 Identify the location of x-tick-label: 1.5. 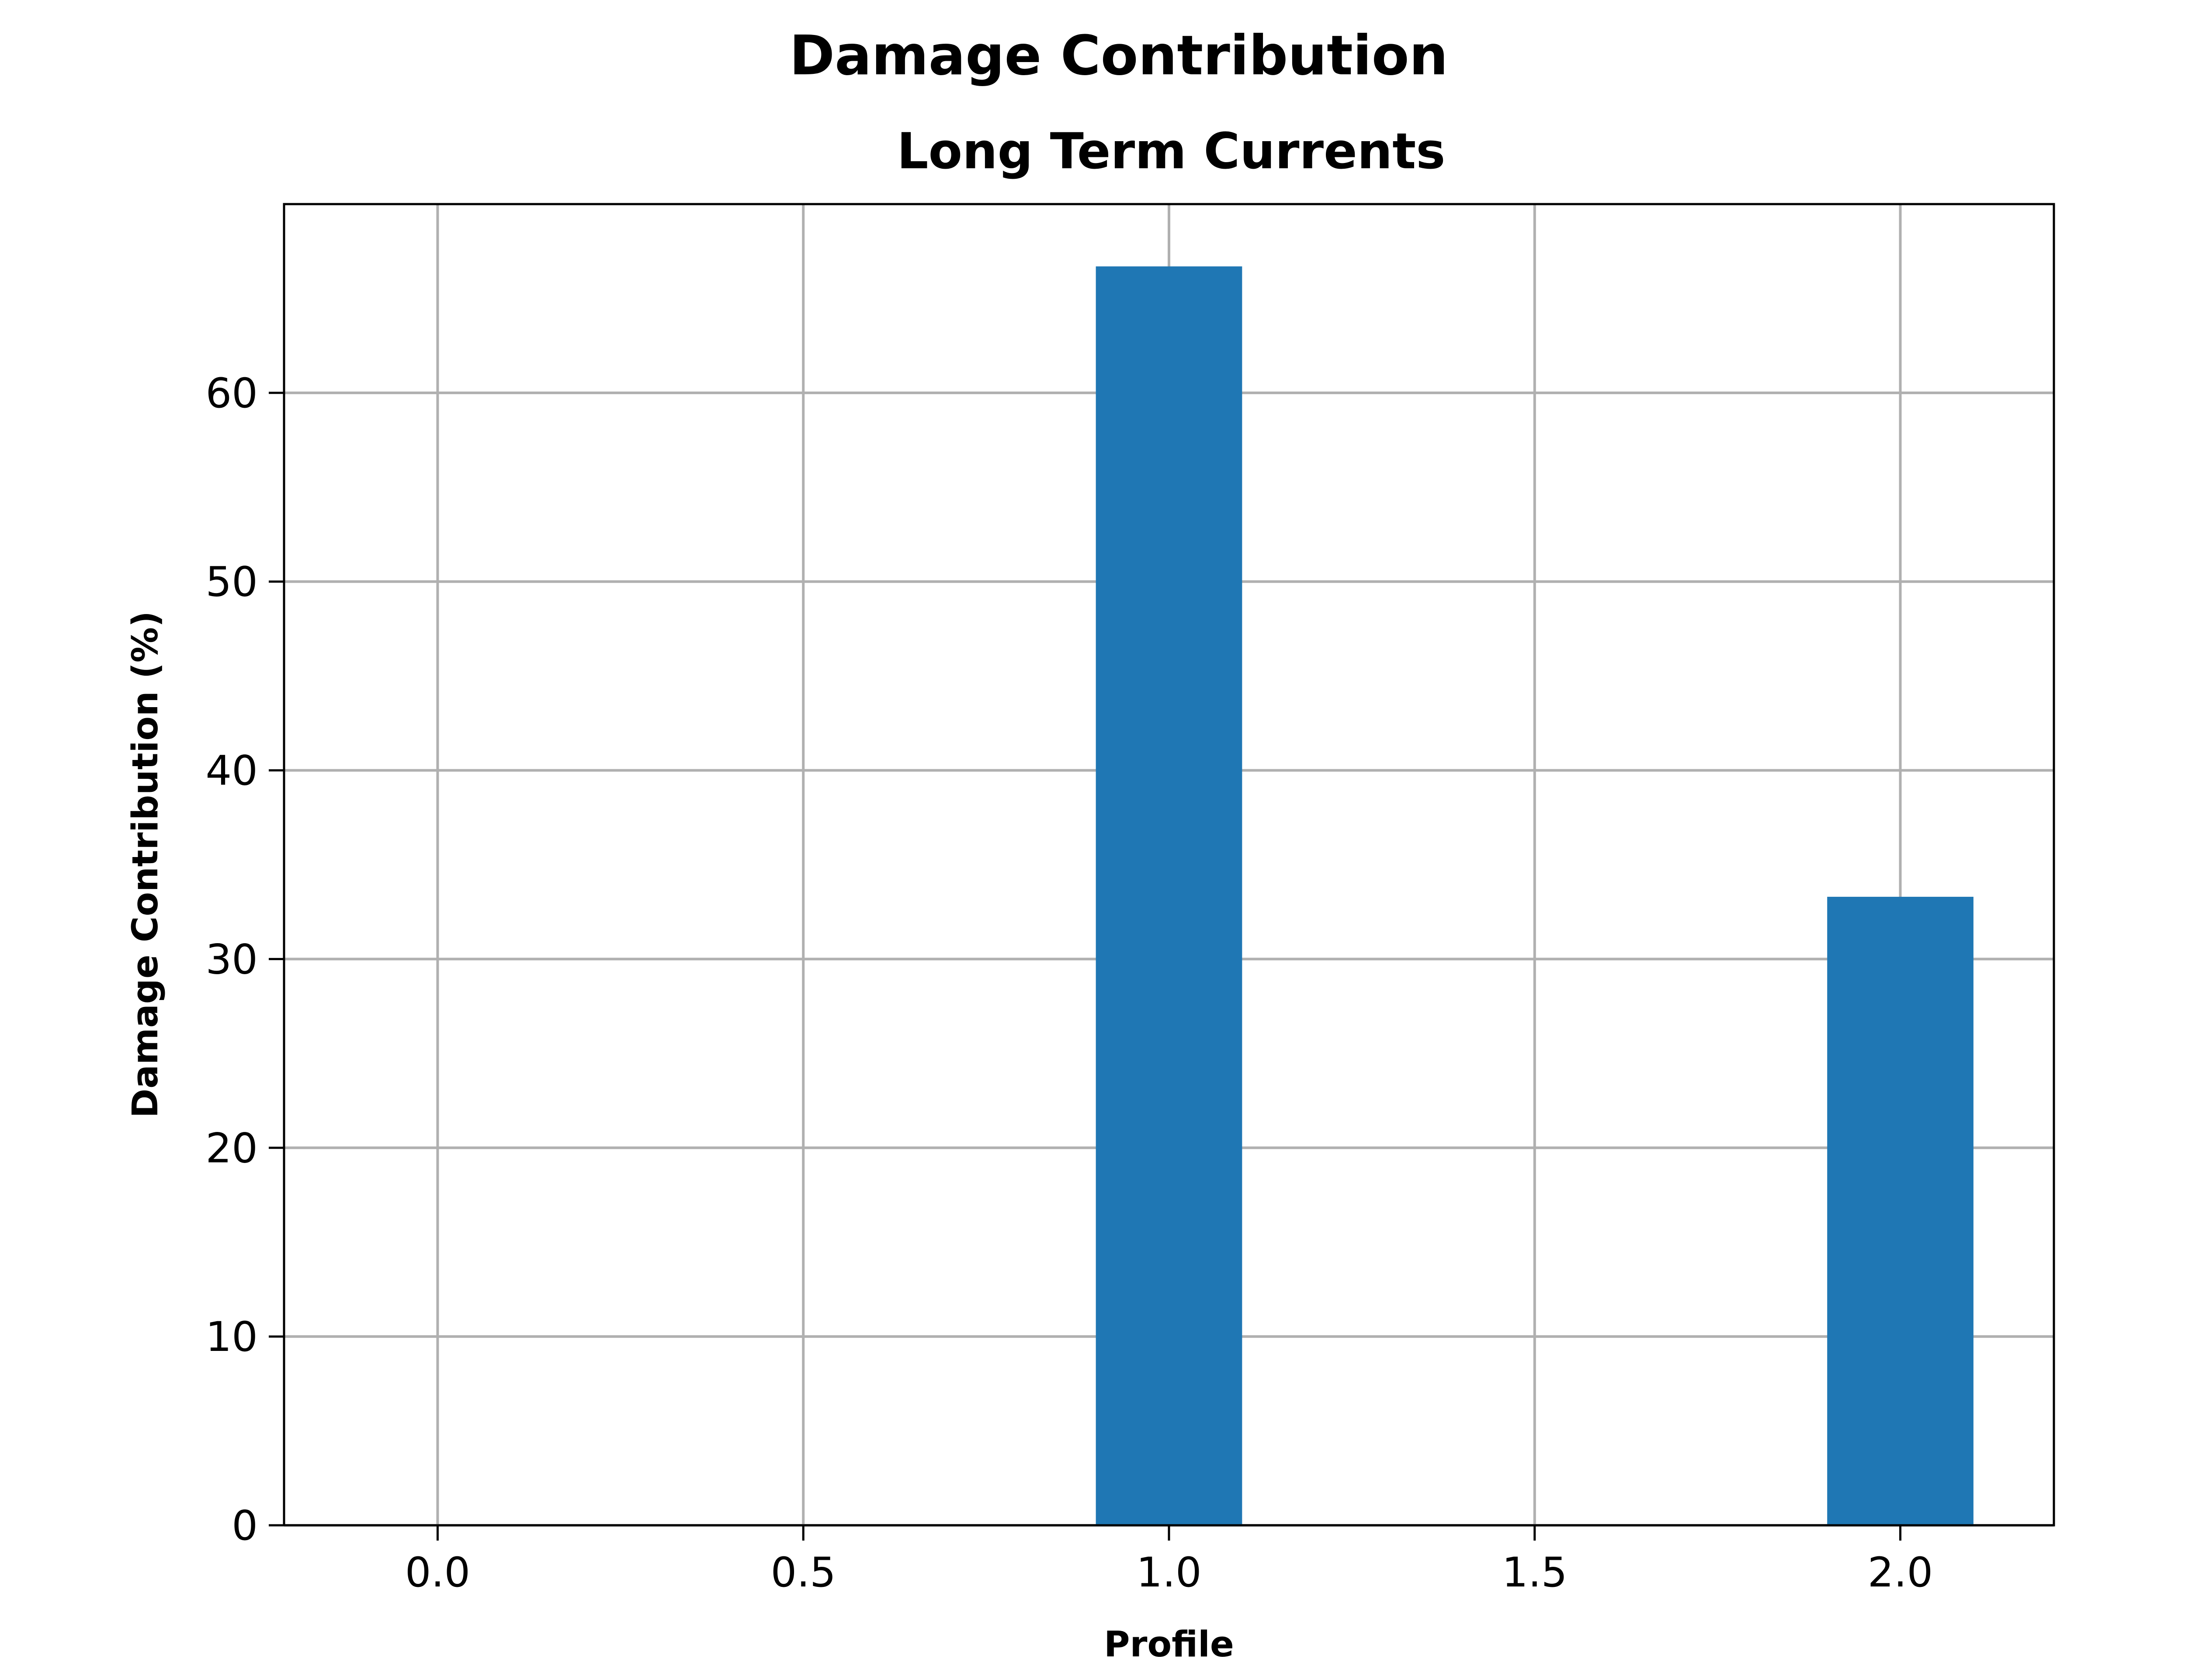
(1535, 1573).